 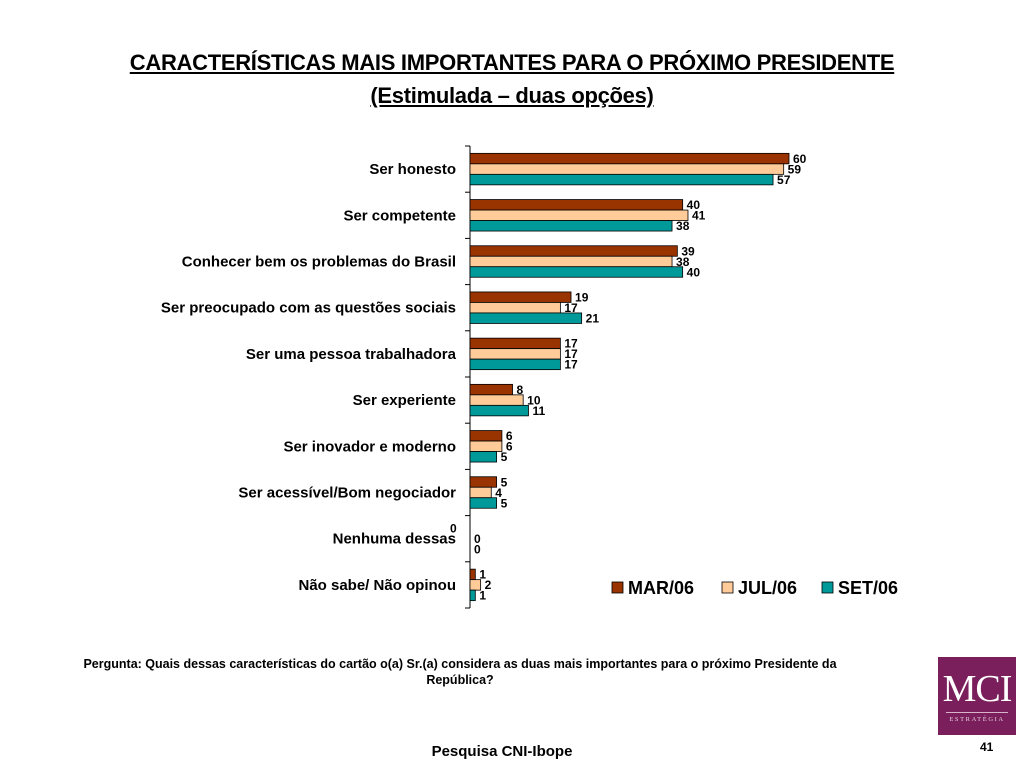 I want to click on legend-label: JUL/06, so click(x=767, y=588).